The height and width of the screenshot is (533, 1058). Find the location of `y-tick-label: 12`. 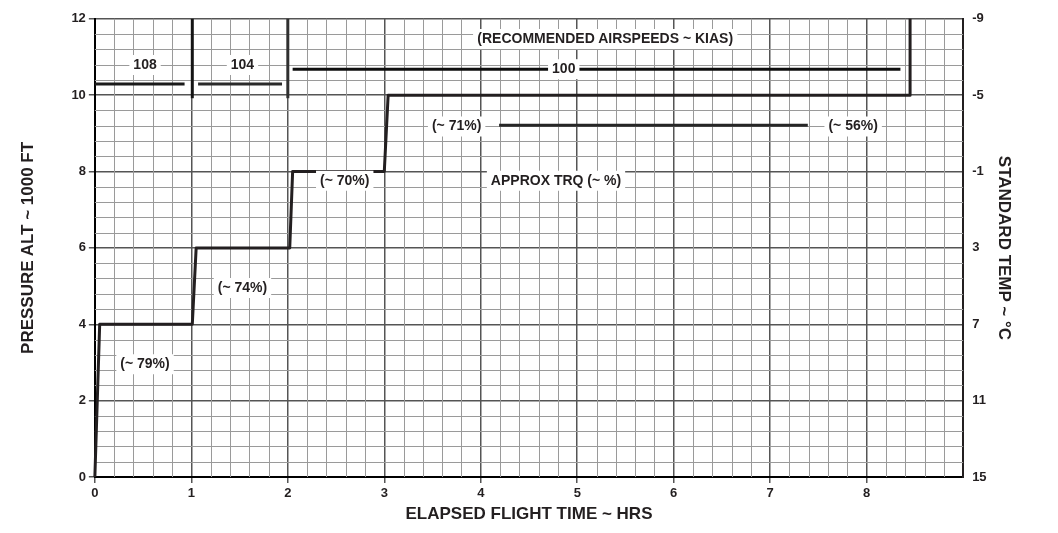

y-tick-label: 12 is located at coordinates (78, 18).